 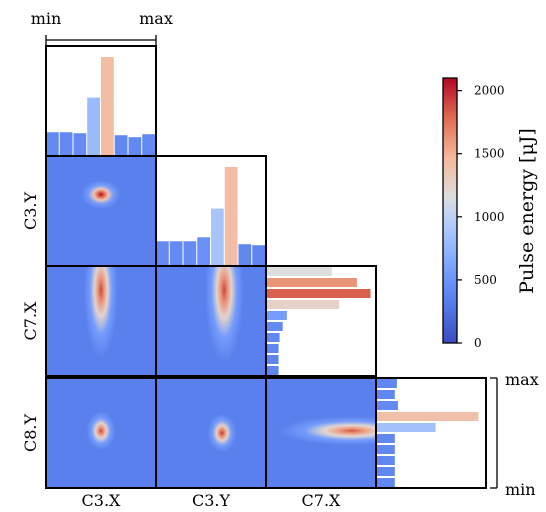 I want to click on colorbar-tick-label: 2000, so click(x=489, y=91).